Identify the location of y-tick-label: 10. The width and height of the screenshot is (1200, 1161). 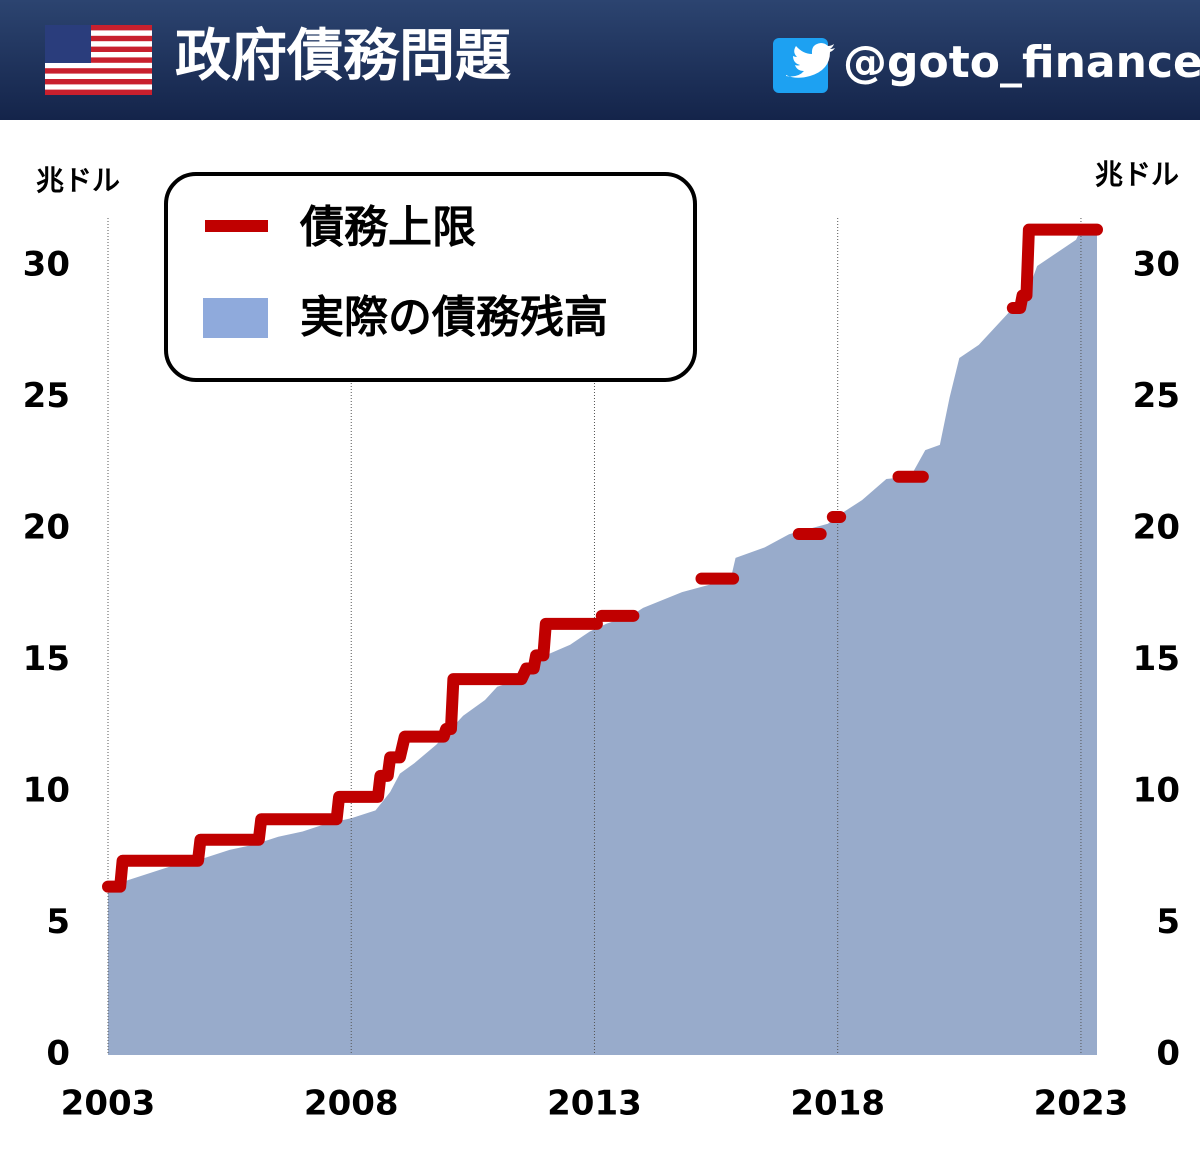
(46, 791).